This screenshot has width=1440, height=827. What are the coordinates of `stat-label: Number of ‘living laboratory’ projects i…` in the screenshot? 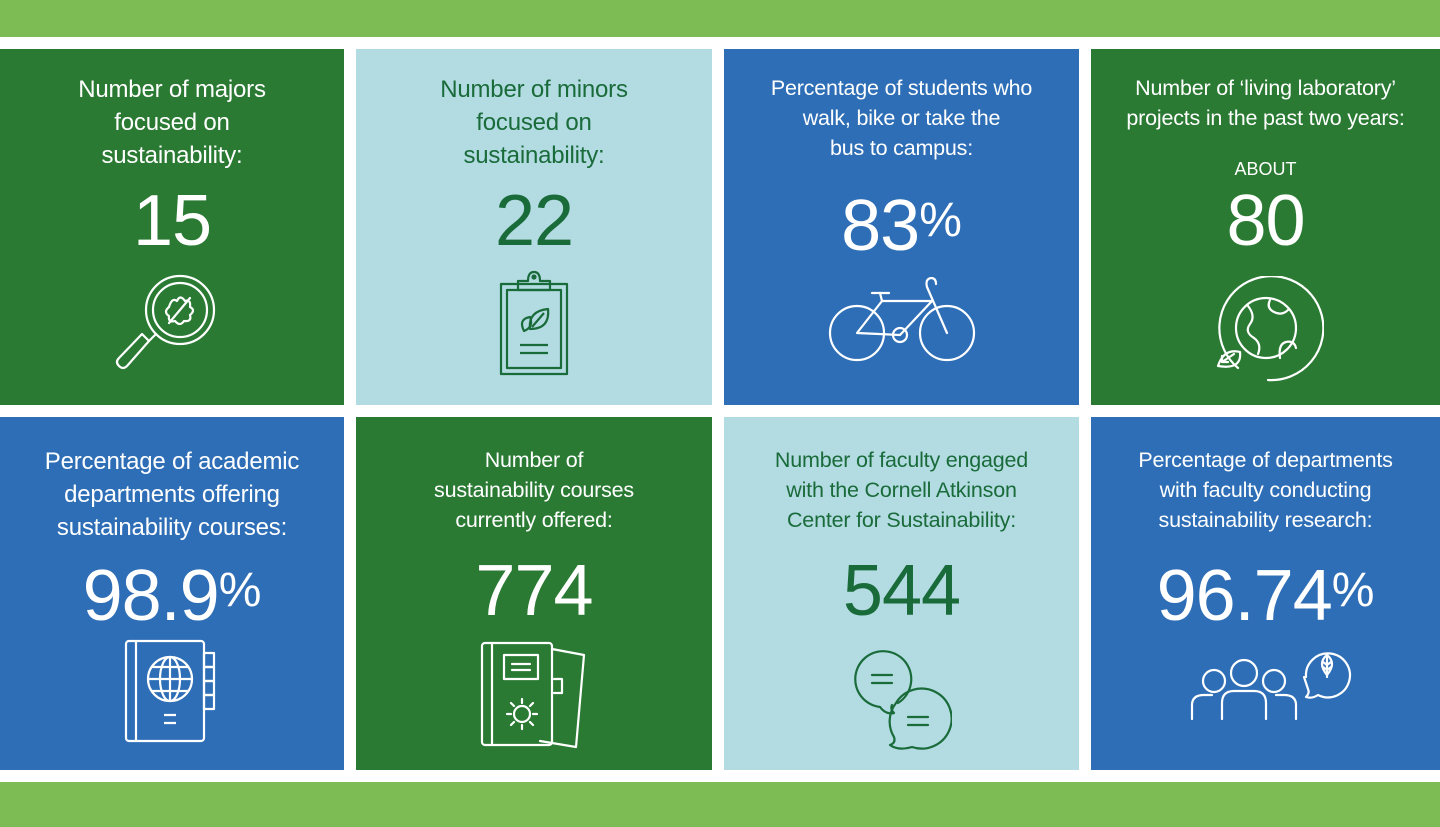 It's located at (1265, 103).